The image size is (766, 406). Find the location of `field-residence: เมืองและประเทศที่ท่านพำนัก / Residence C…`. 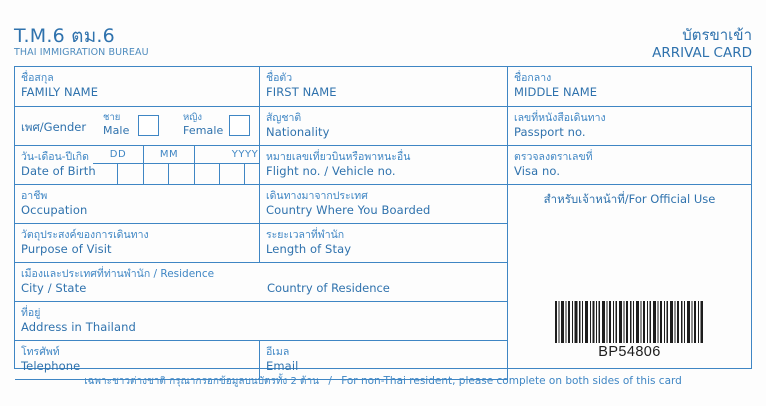

field-residence: เมืองและประเทศที่ท่านพำนัก / Residence C… is located at coordinates (261, 282).